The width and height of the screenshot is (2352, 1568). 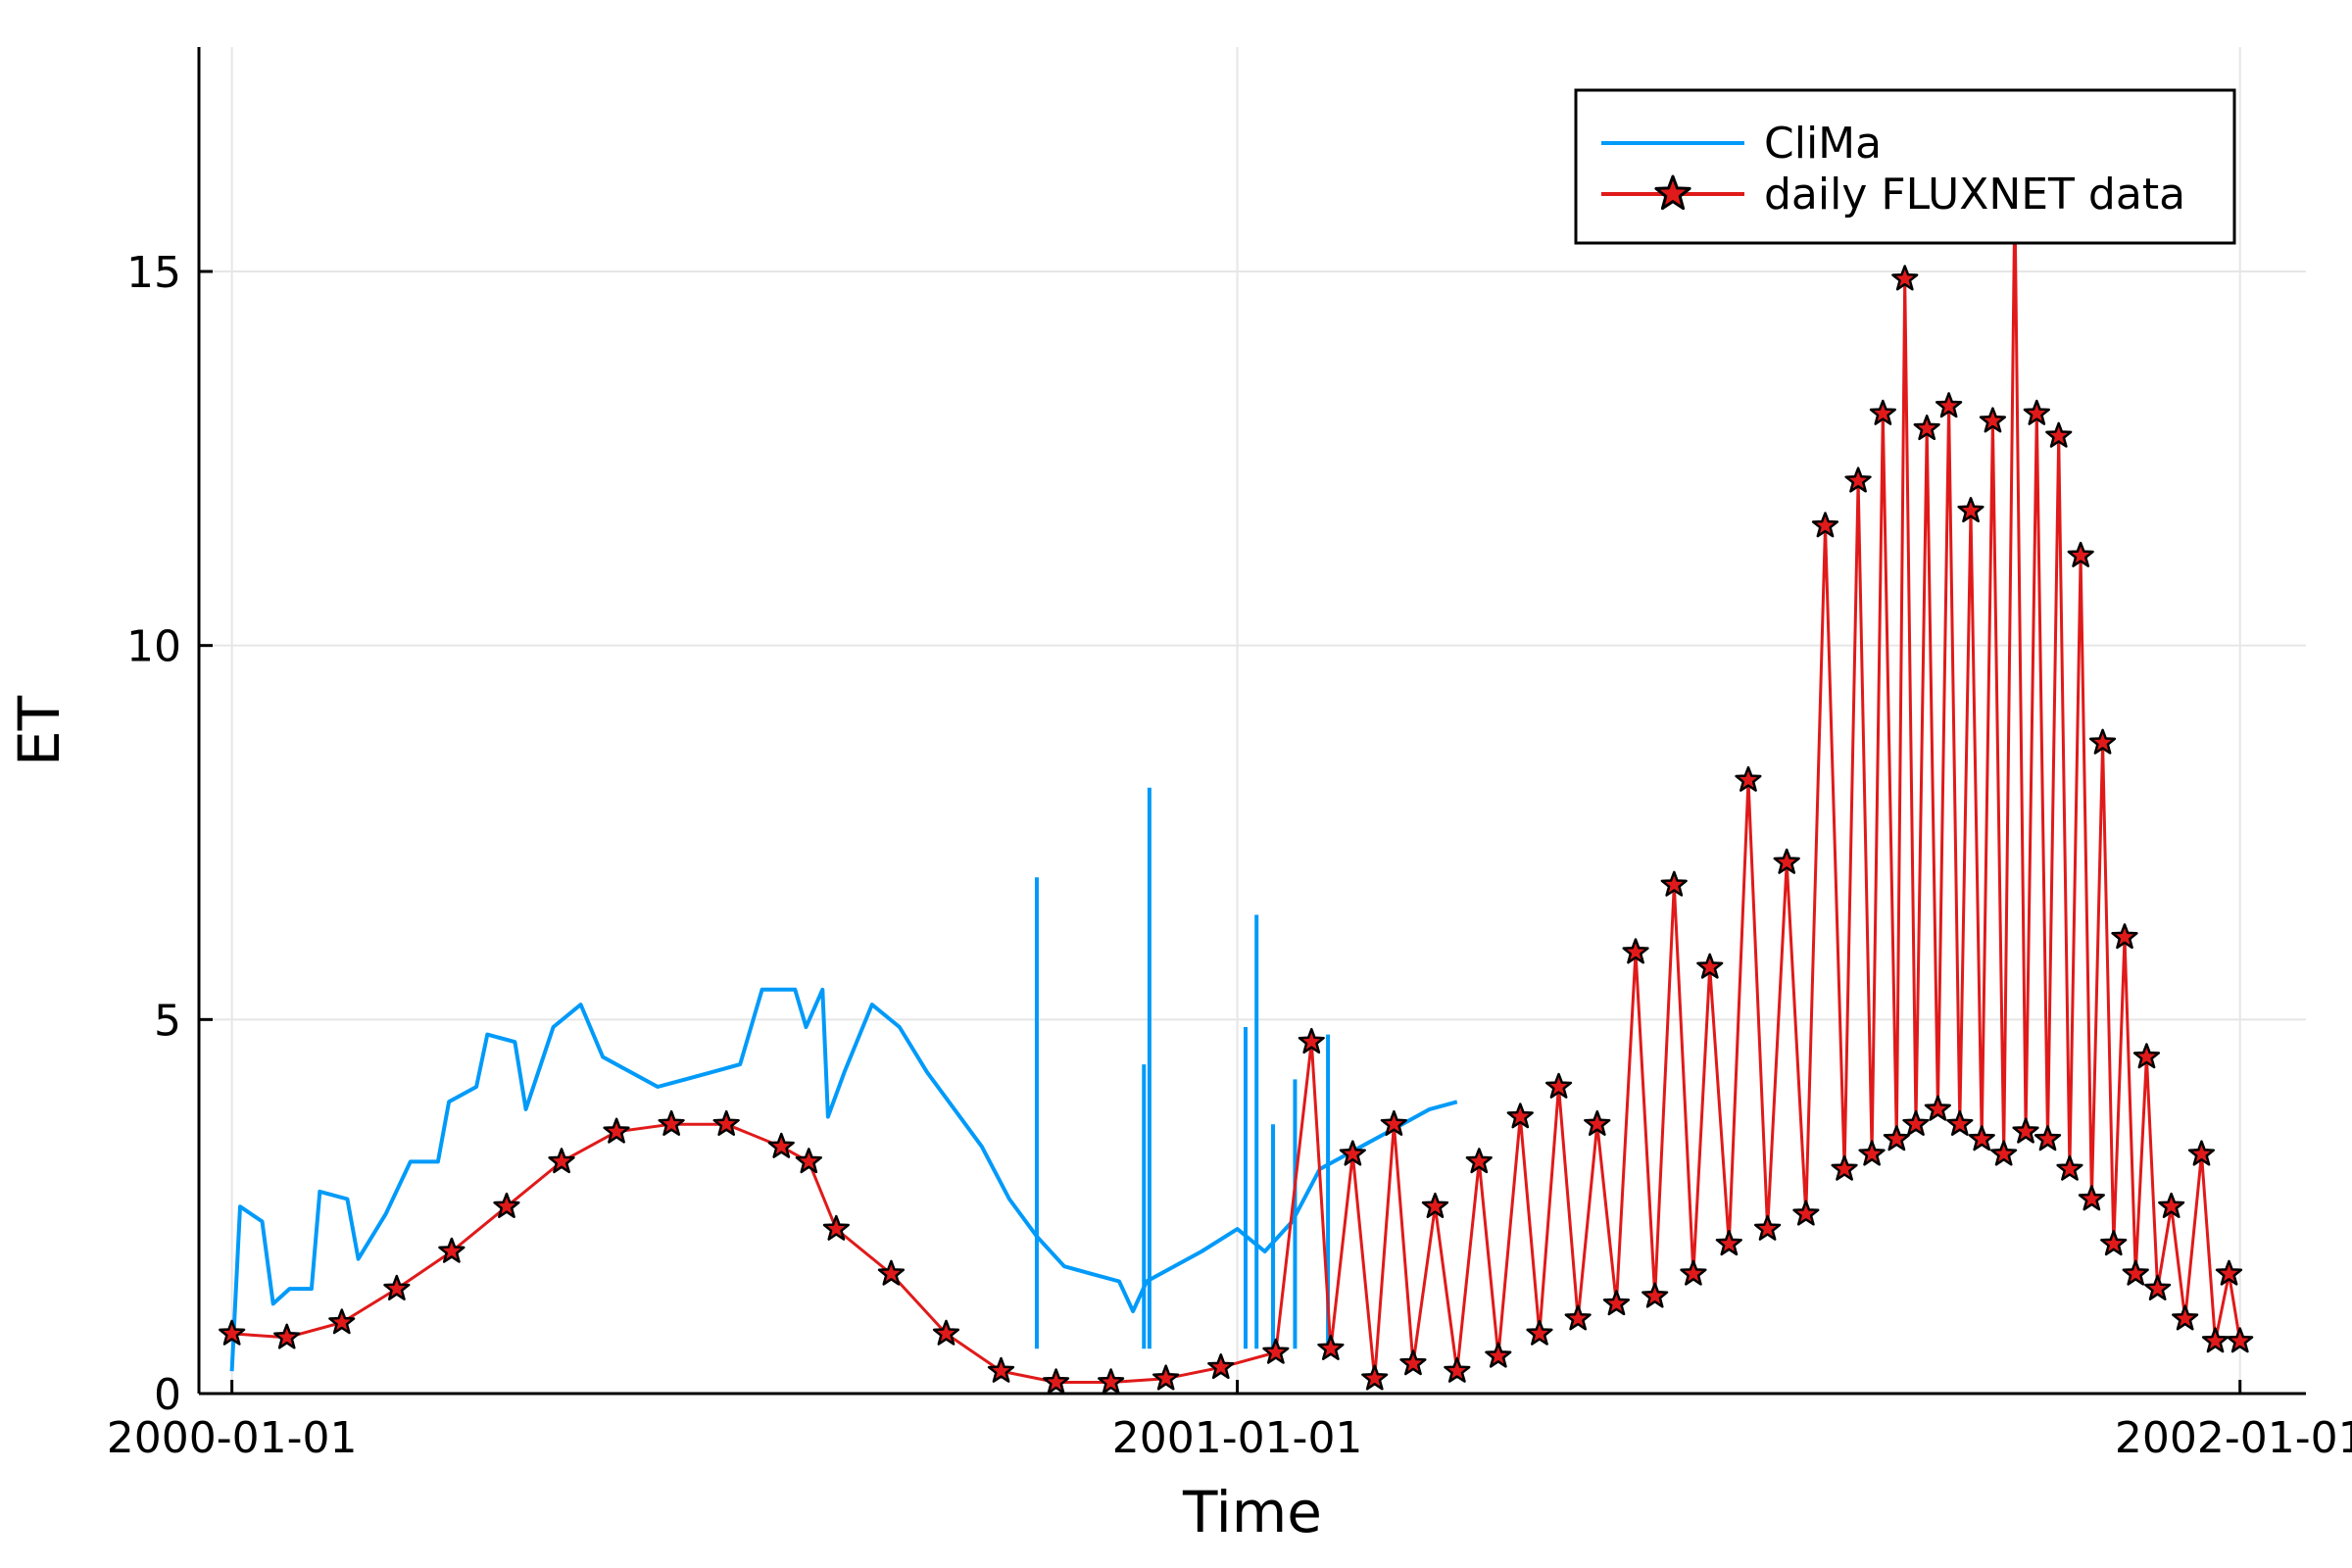 I want to click on legend-star-marker, so click(x=1672, y=192).